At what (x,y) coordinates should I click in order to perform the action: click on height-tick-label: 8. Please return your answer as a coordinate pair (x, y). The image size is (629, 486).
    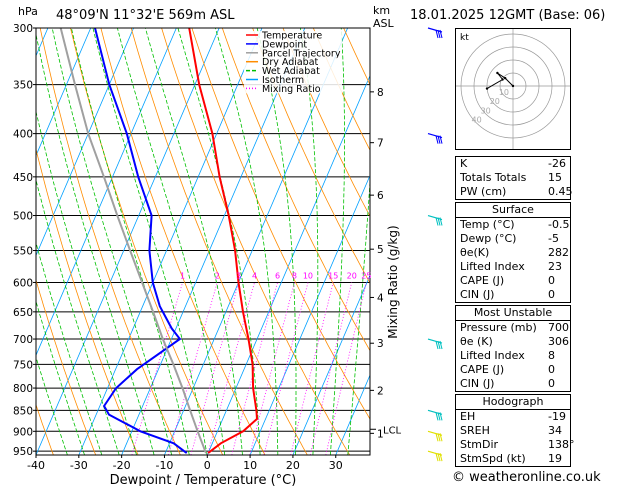
    Looking at the image, I should click on (380, 93).